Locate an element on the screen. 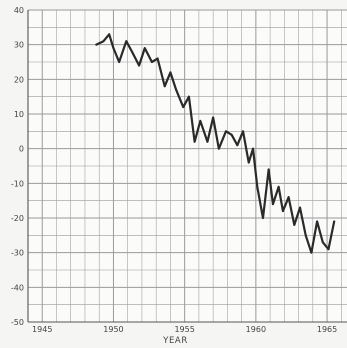 Image resolution: width=347 pixels, height=348 pixels. x-tick-label: 1945 is located at coordinates (42, 329).